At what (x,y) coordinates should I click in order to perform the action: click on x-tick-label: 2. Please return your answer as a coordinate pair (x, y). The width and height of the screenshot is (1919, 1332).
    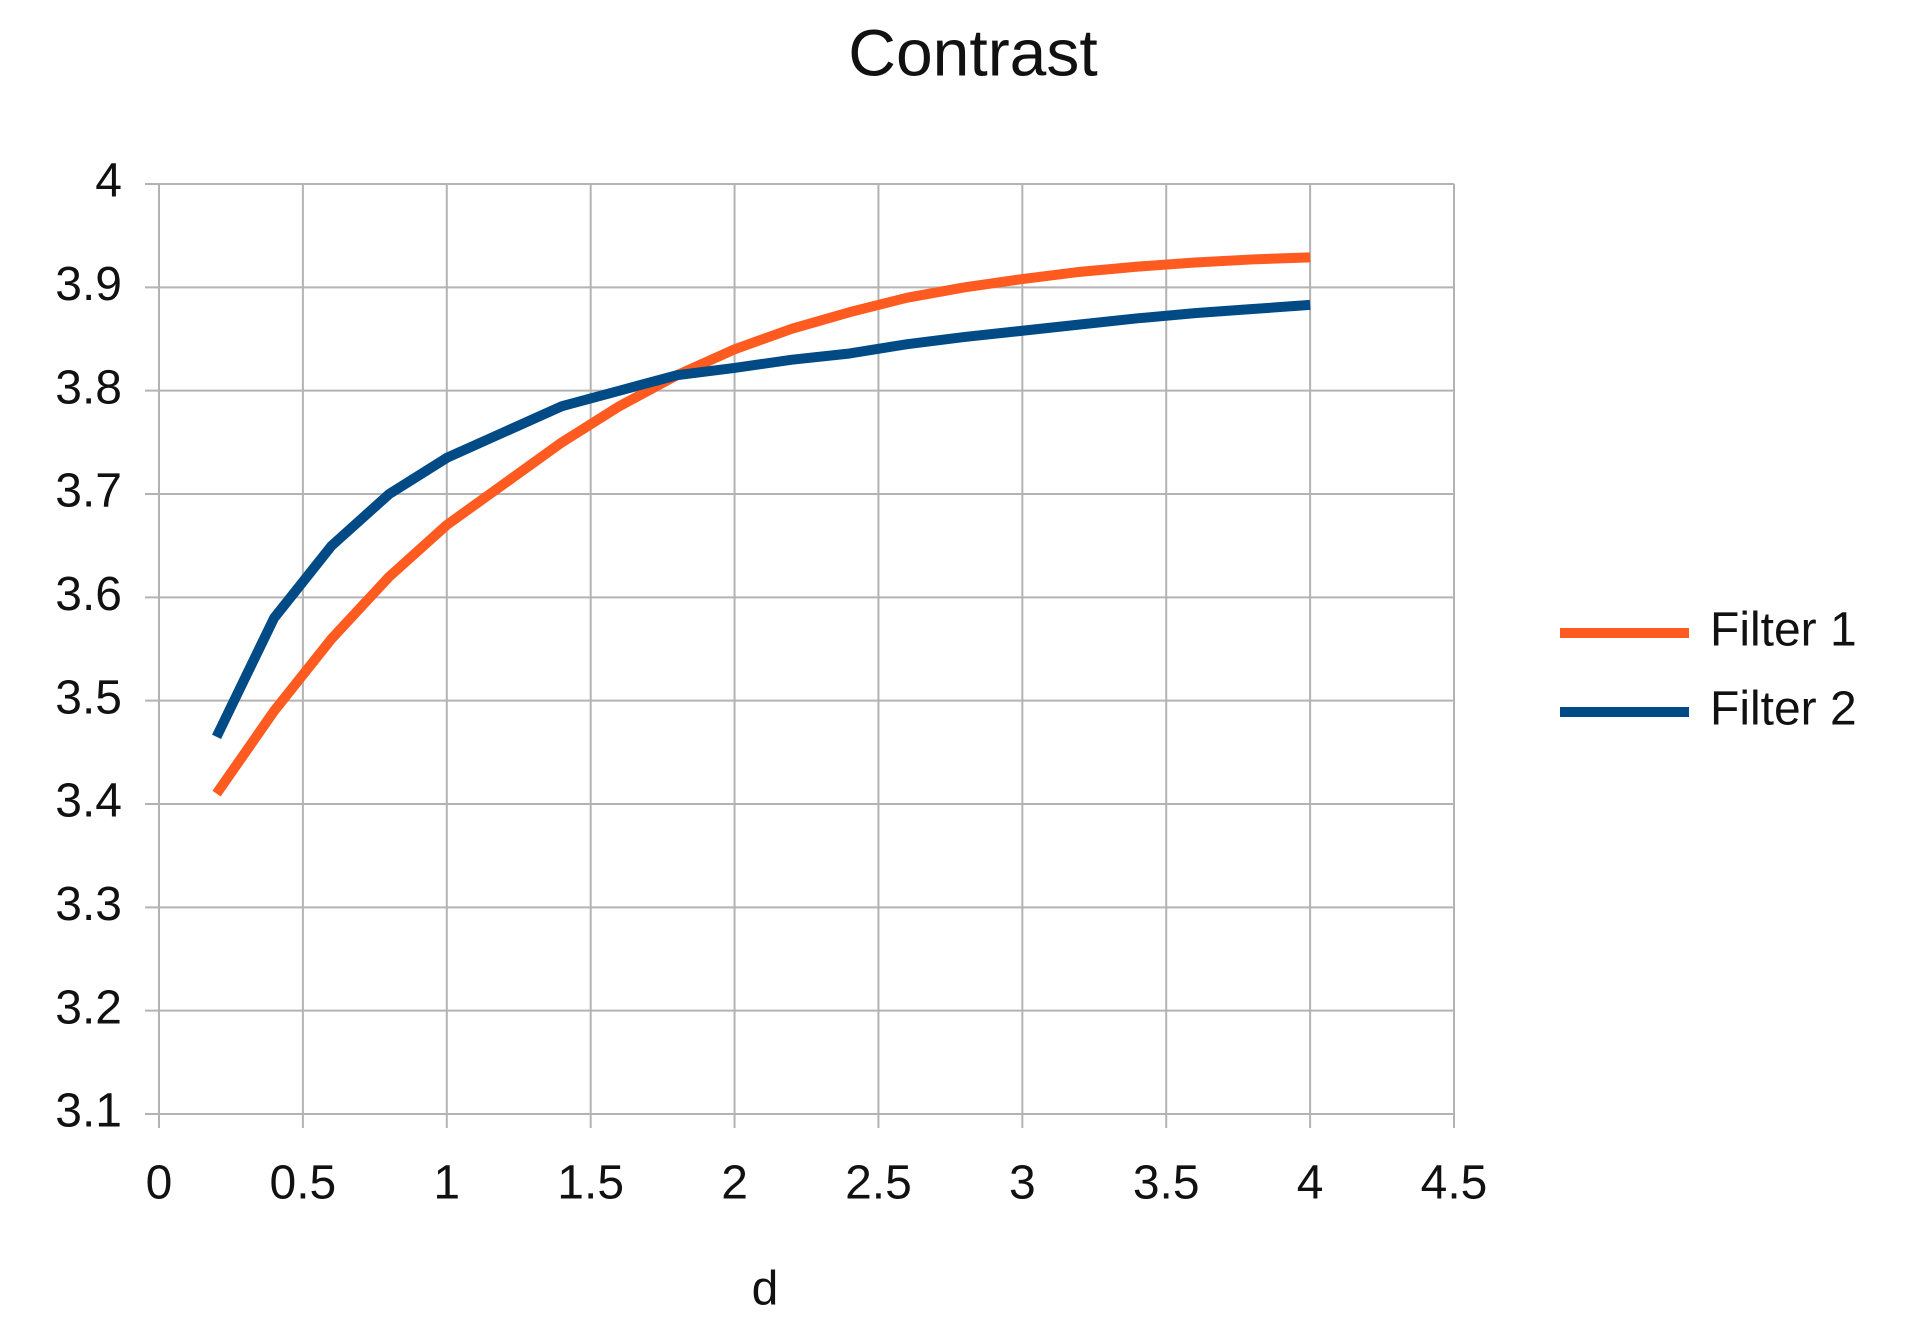
    Looking at the image, I should click on (734, 1183).